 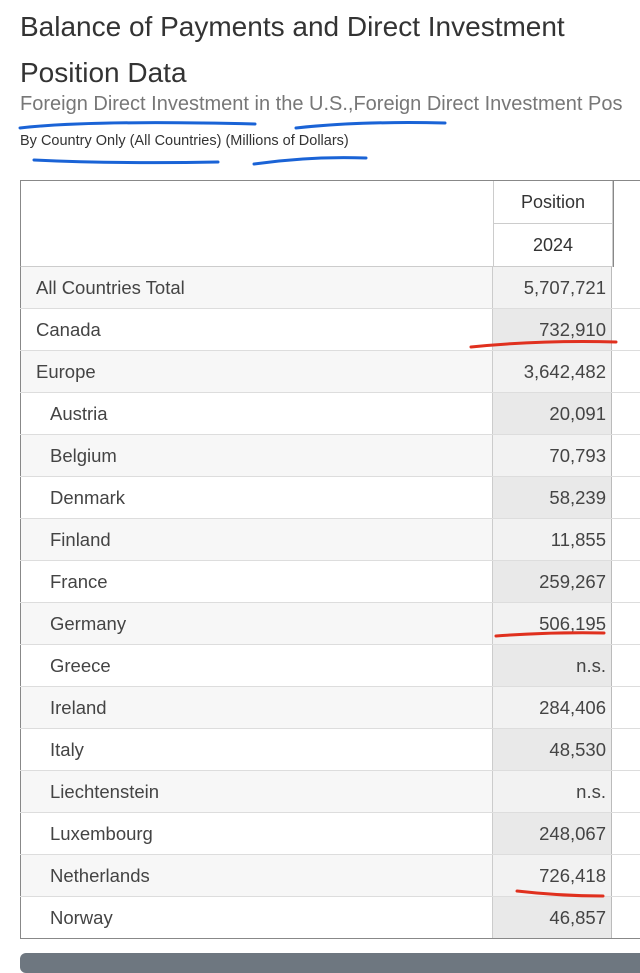 What do you see at coordinates (552, 917) in the screenshot?
I see `row-position-value: 46,857` at bounding box center [552, 917].